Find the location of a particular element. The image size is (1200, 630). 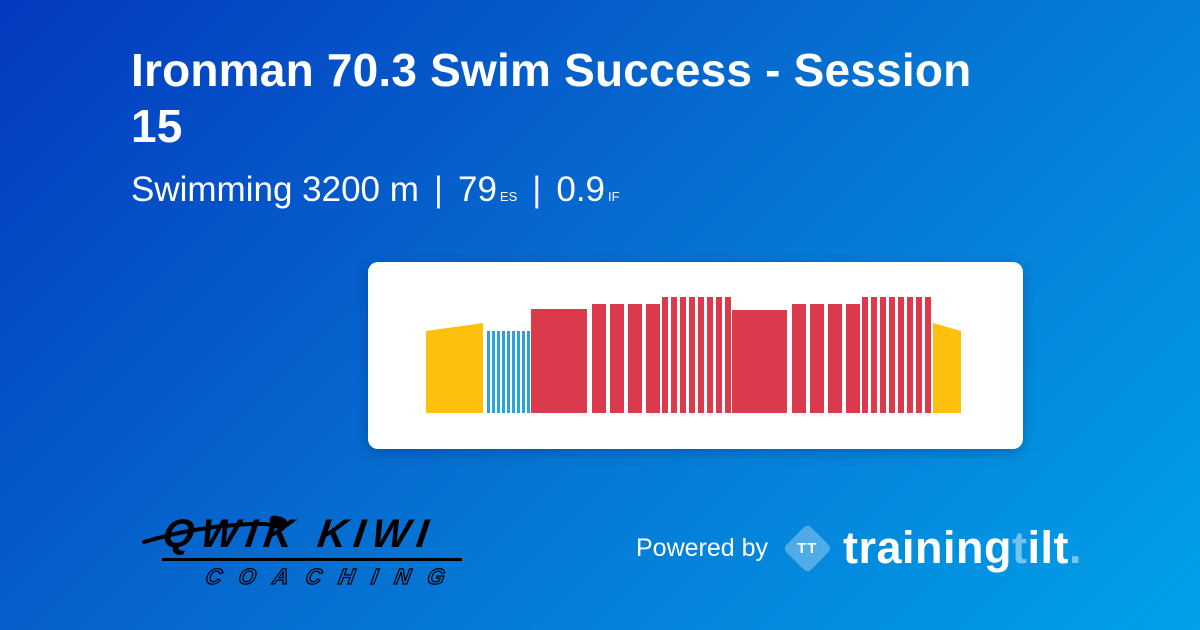

es-unit-label: ES is located at coordinates (508, 196).